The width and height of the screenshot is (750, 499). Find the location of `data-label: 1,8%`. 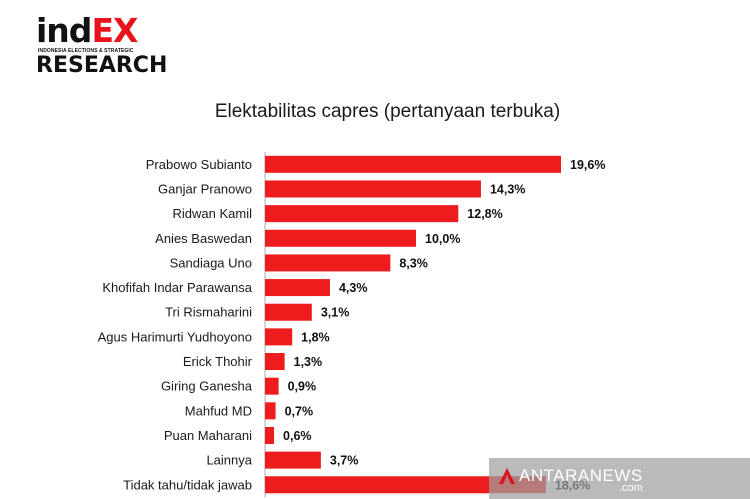

data-label: 1,8% is located at coordinates (315, 337).